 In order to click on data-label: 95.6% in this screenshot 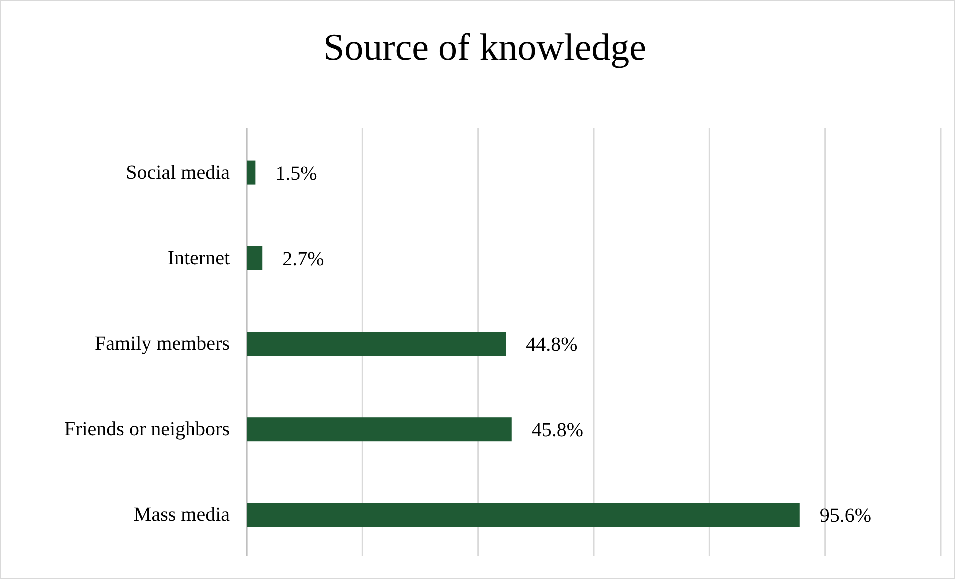, I will do `click(846, 516)`.